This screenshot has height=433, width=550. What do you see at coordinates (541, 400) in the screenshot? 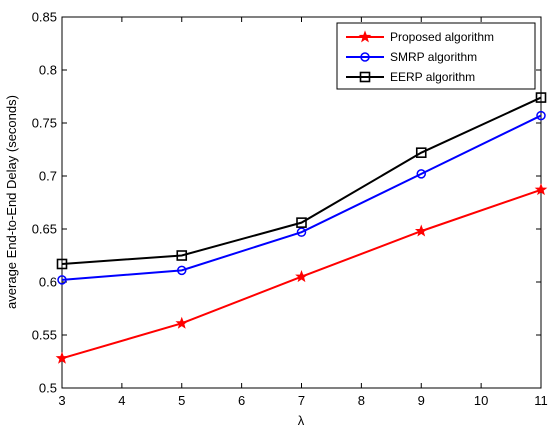
I see `x-tick-label: 11` at bounding box center [541, 400].